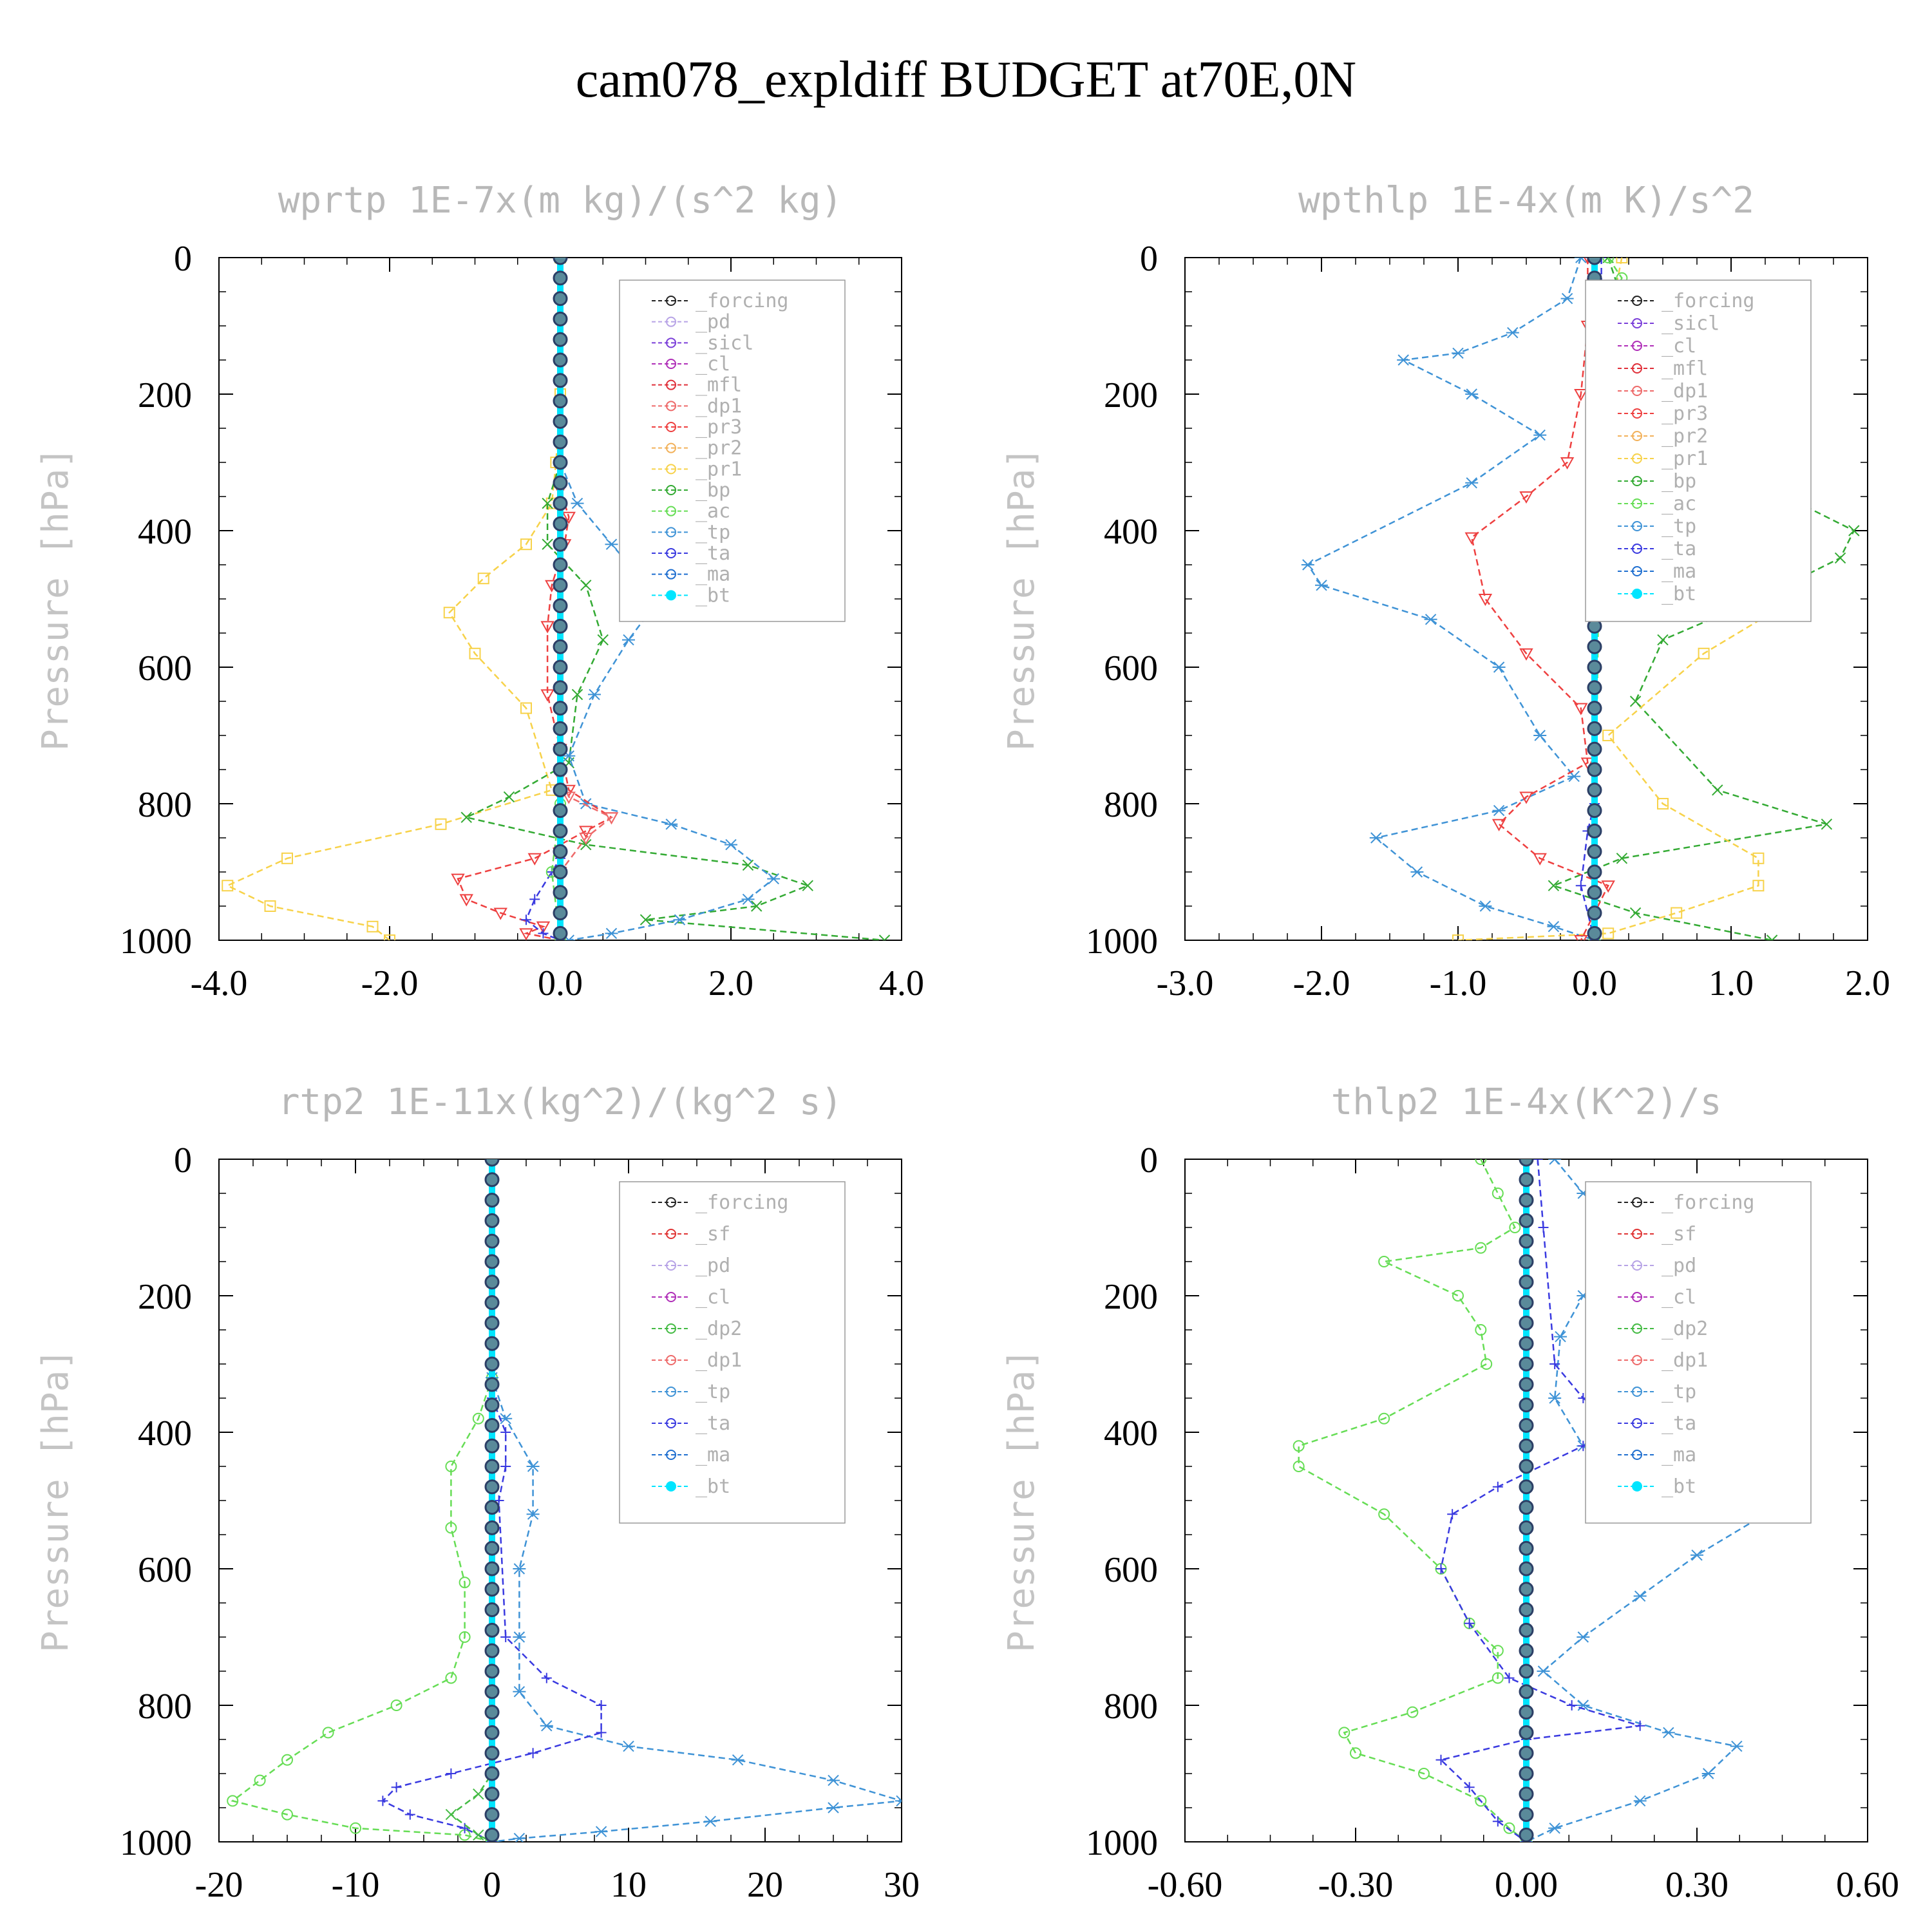 Image resolution: width=1932 pixels, height=1932 pixels. What do you see at coordinates (1685, 1360) in the screenshot?
I see `legend-entry: _dp1` at bounding box center [1685, 1360].